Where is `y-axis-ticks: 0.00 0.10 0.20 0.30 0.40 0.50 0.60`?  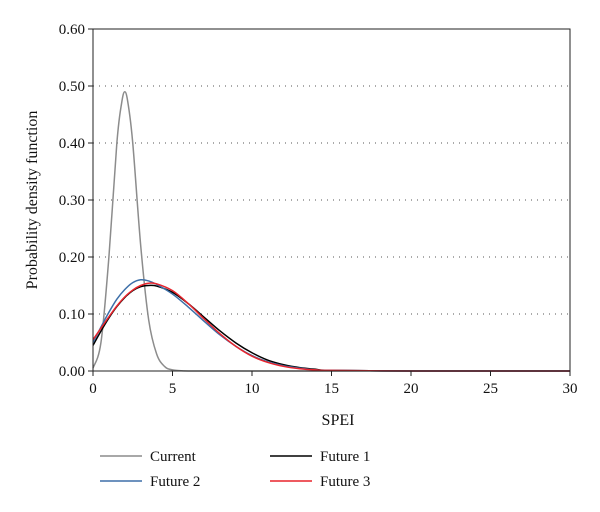
y-axis-ticks: 0.00 0.10 0.20 0.30 0.40 0.50 0.60 is located at coordinates (76, 201).